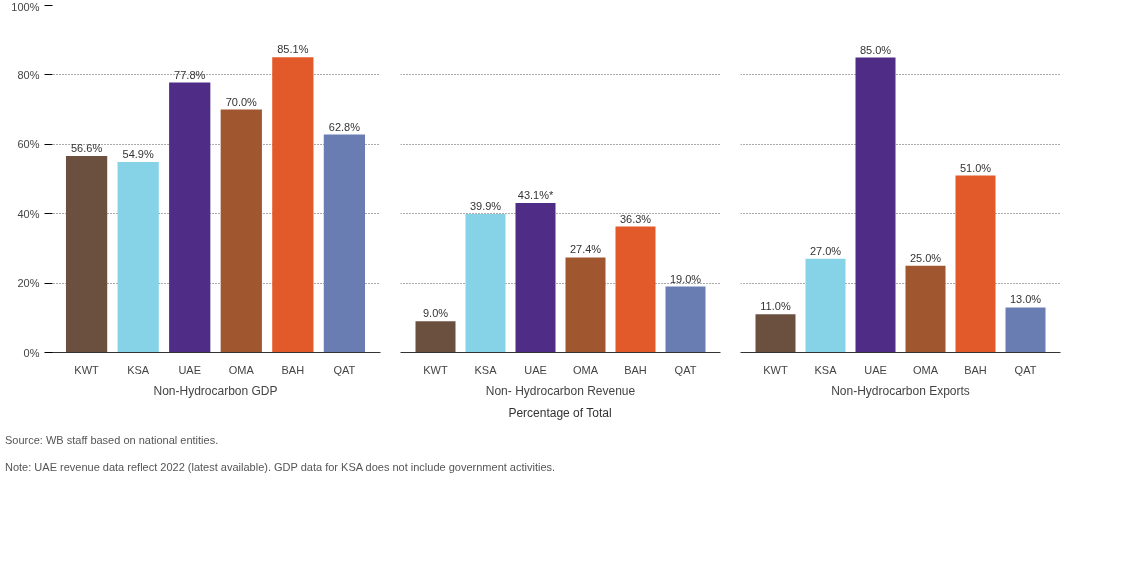  Describe the element at coordinates (685, 278) in the screenshot. I see `data-label: 19.0%` at that location.